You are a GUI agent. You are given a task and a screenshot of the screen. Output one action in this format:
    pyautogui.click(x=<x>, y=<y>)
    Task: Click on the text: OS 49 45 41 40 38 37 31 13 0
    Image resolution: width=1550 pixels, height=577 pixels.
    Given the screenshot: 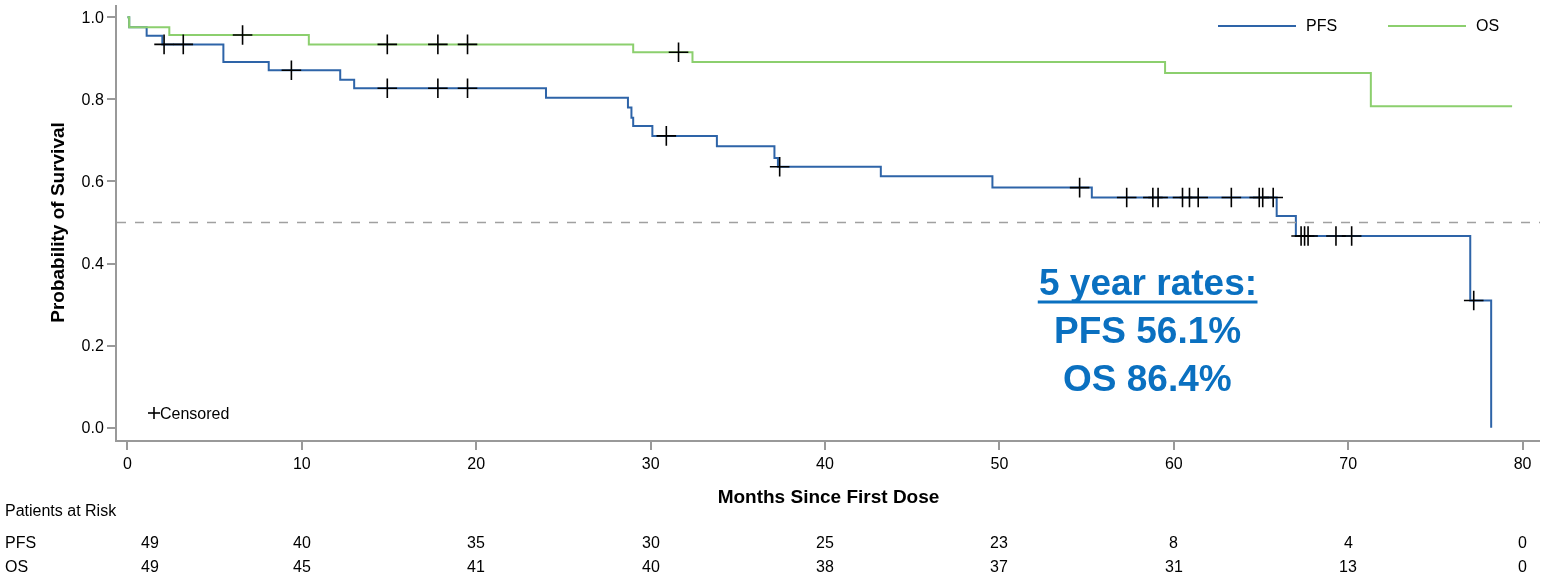 What is the action you would take?
    pyautogui.click(x=766, y=566)
    